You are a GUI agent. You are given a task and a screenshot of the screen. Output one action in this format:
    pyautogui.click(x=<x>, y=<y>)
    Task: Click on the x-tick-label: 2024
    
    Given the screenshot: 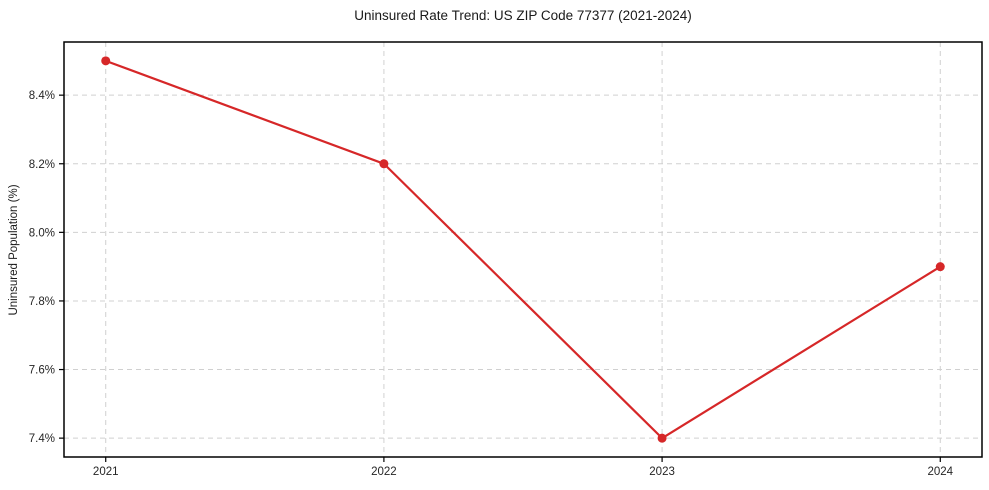 What is the action you would take?
    pyautogui.click(x=940, y=472)
    